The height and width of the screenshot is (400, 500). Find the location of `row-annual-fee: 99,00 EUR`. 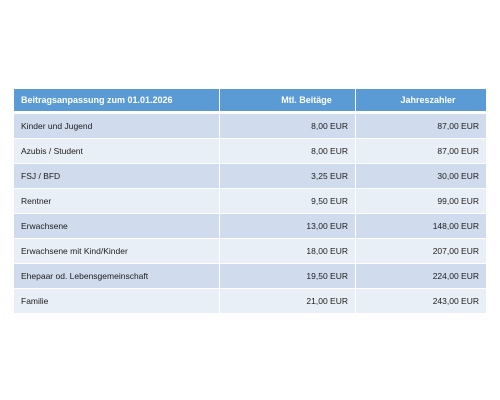

row-annual-fee: 99,00 EUR is located at coordinates (421, 201).